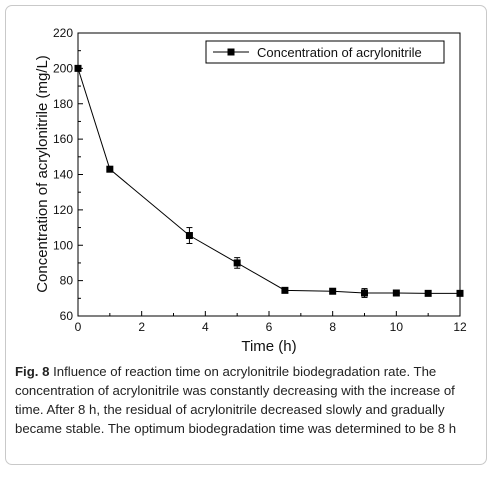 The height and width of the screenshot is (480, 494). I want to click on x-tick-label: 2, so click(141, 327).